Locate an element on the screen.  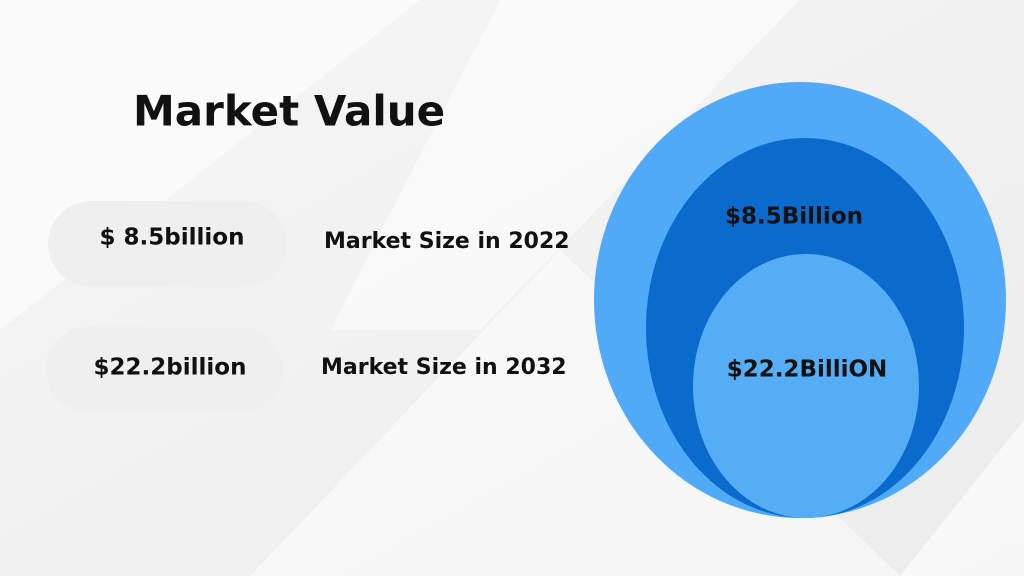
inner-circle is located at coordinates (806, 386).